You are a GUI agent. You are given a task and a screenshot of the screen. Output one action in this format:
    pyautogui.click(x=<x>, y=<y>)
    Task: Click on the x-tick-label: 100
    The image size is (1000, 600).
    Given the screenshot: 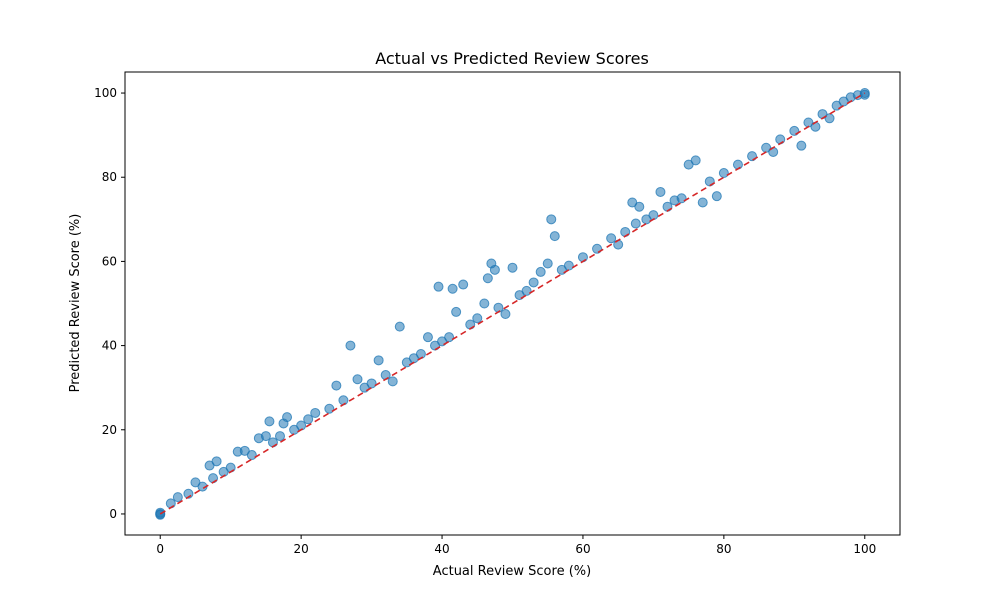 What is the action you would take?
    pyautogui.click(x=864, y=549)
    